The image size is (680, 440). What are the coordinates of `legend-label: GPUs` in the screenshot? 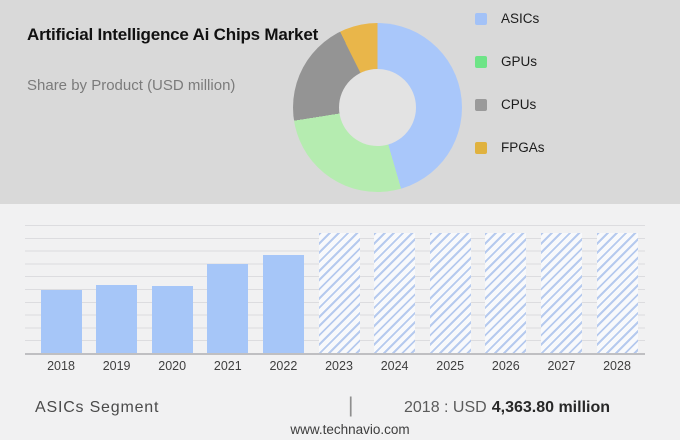 It's located at (519, 61).